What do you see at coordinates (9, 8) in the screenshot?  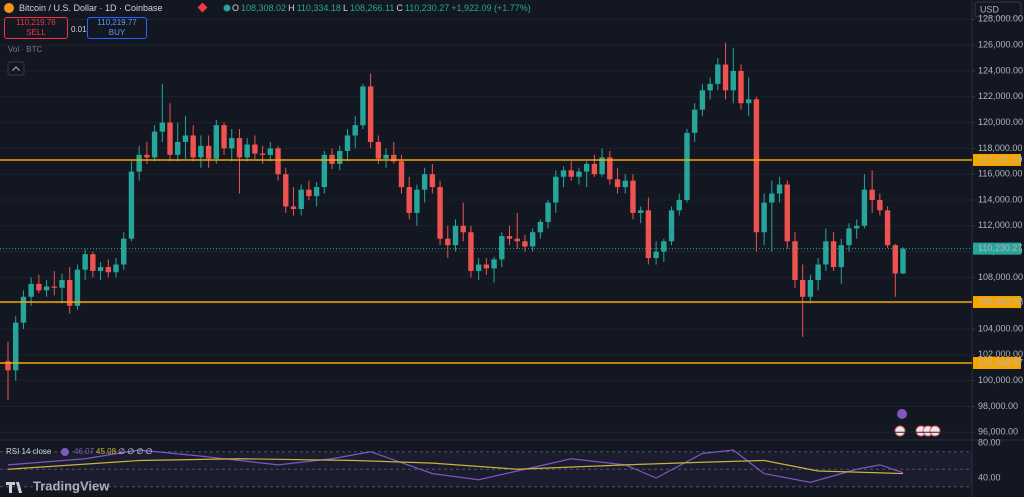 I see `btc-icon` at bounding box center [9, 8].